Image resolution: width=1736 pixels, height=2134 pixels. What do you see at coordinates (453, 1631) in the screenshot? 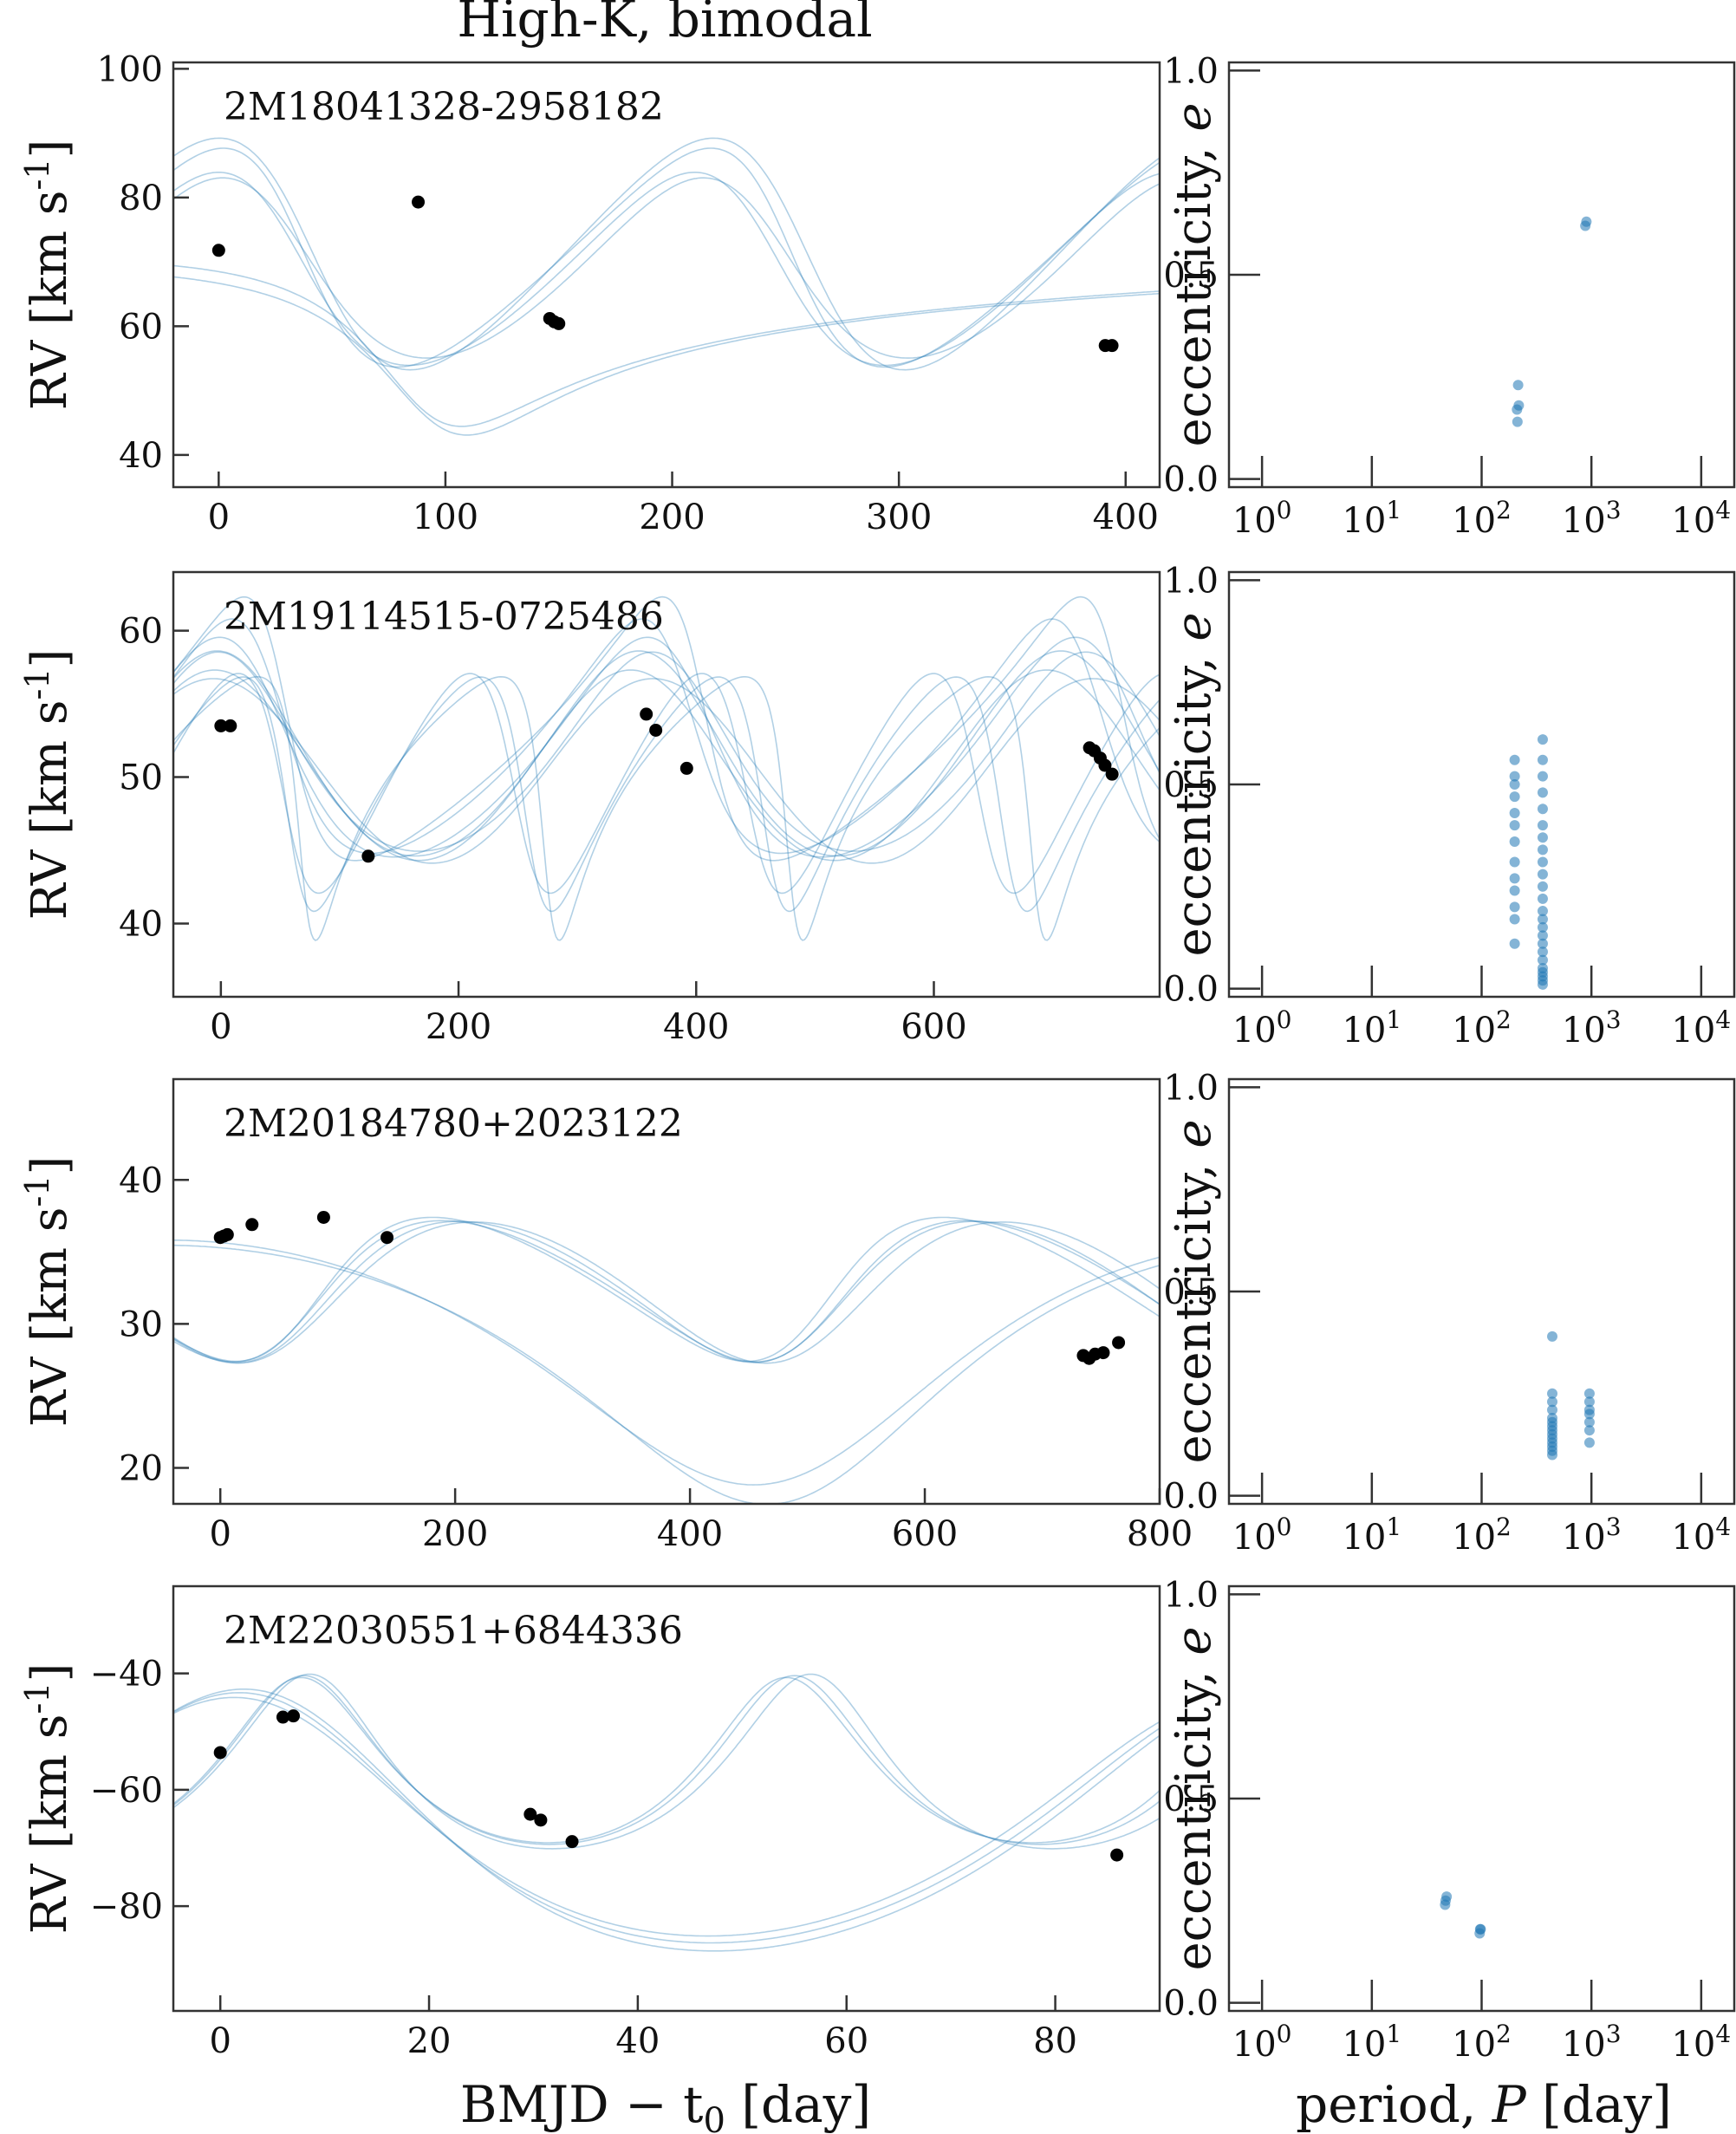
I see `star-id-label: 2M22030551+6844336` at bounding box center [453, 1631].